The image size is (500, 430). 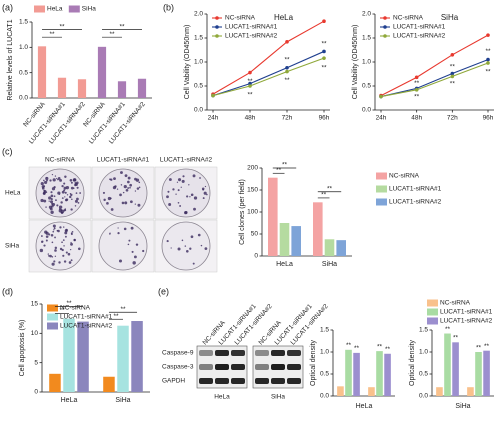 What do you see at coordinates (324, 118) in the screenshot?
I see `x-tick-label: 96h` at bounding box center [324, 118].